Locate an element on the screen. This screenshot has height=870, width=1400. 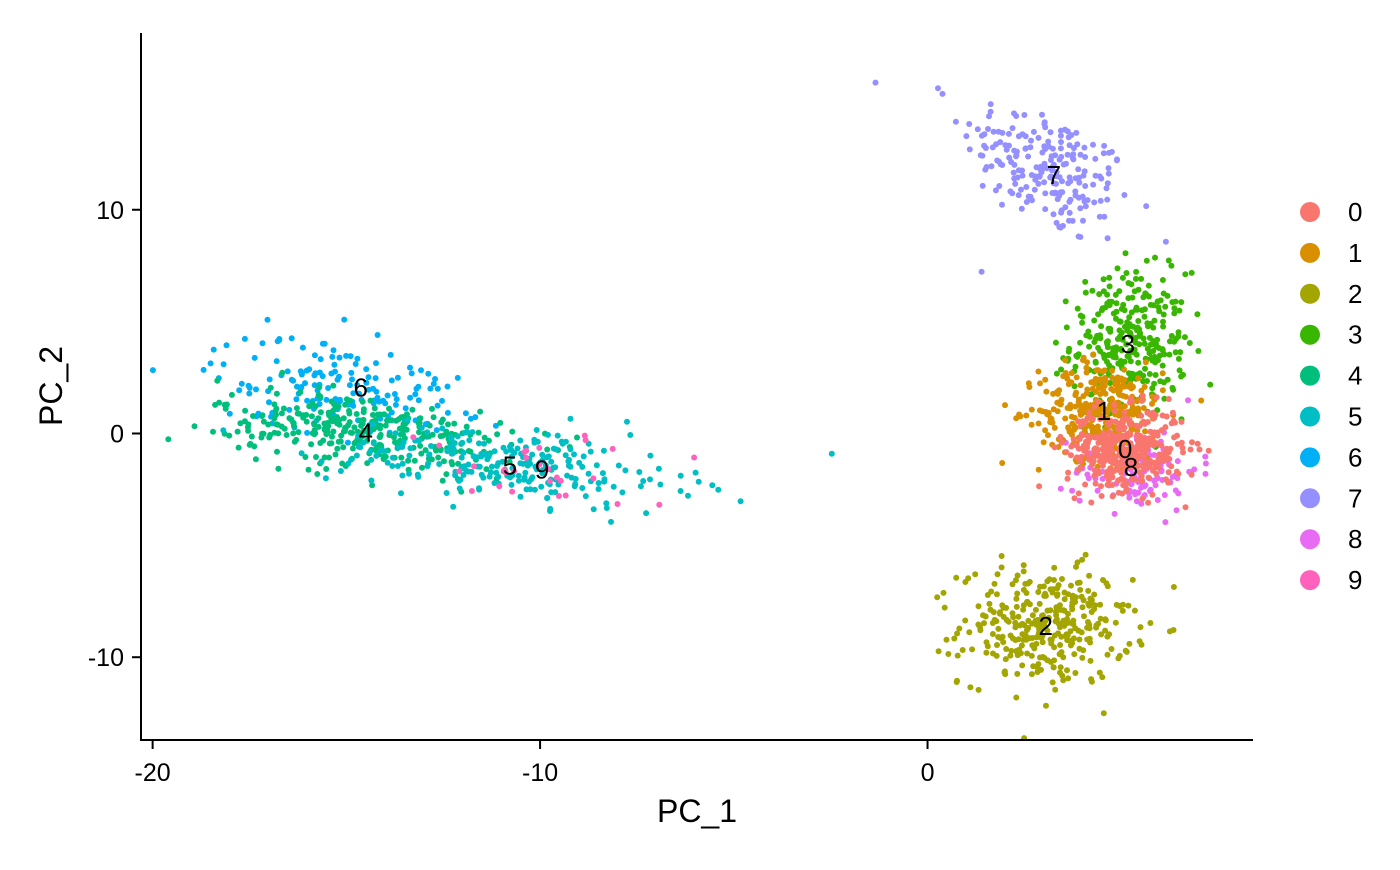
legend-item-6: 6 is located at coordinates (1331, 457).